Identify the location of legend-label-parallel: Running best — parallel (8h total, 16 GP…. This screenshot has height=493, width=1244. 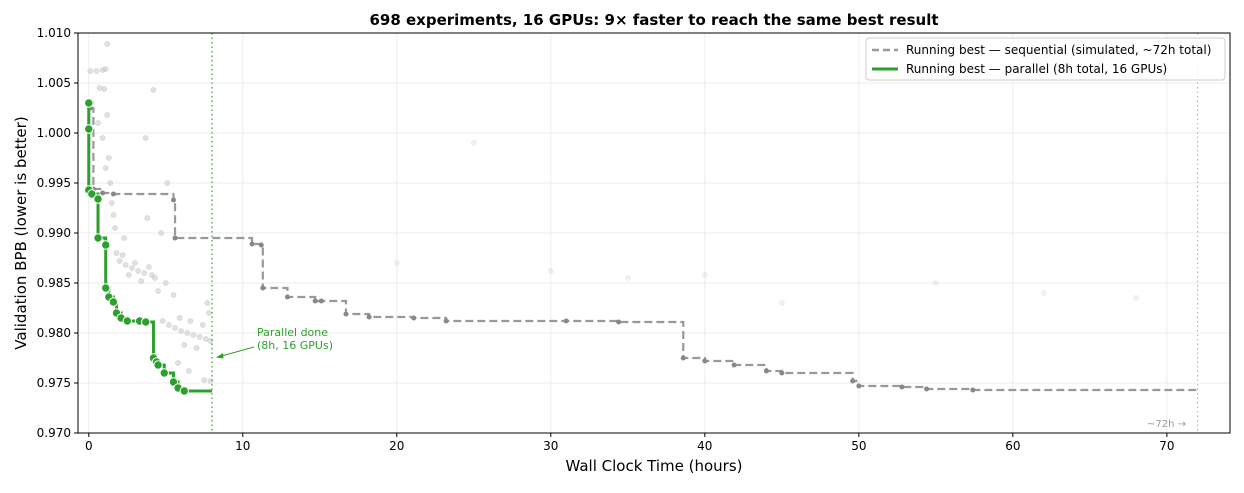
(1036, 69).